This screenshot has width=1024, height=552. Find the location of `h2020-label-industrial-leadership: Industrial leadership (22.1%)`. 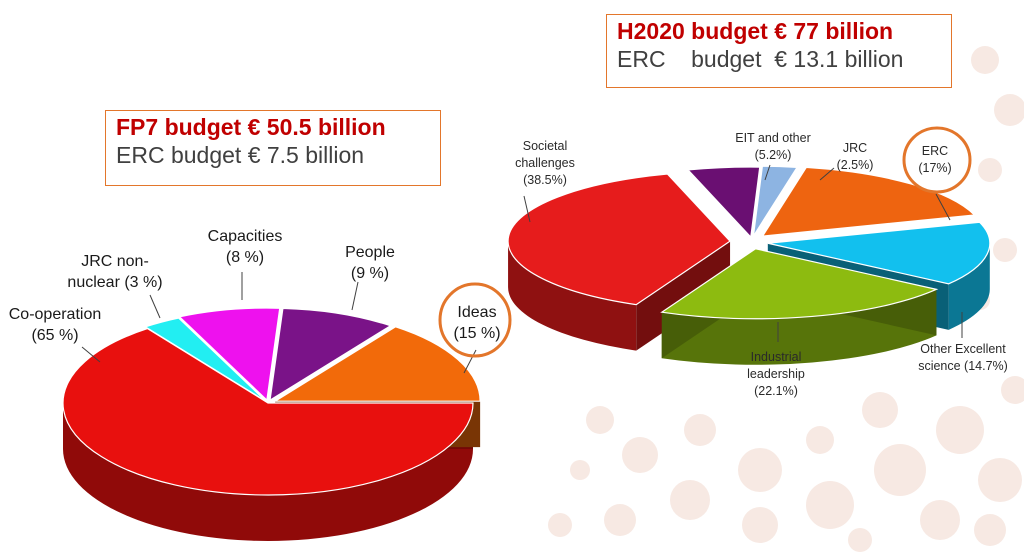

h2020-label-industrial-leadership: Industrial leadership (22.1%) is located at coordinates (776, 374).